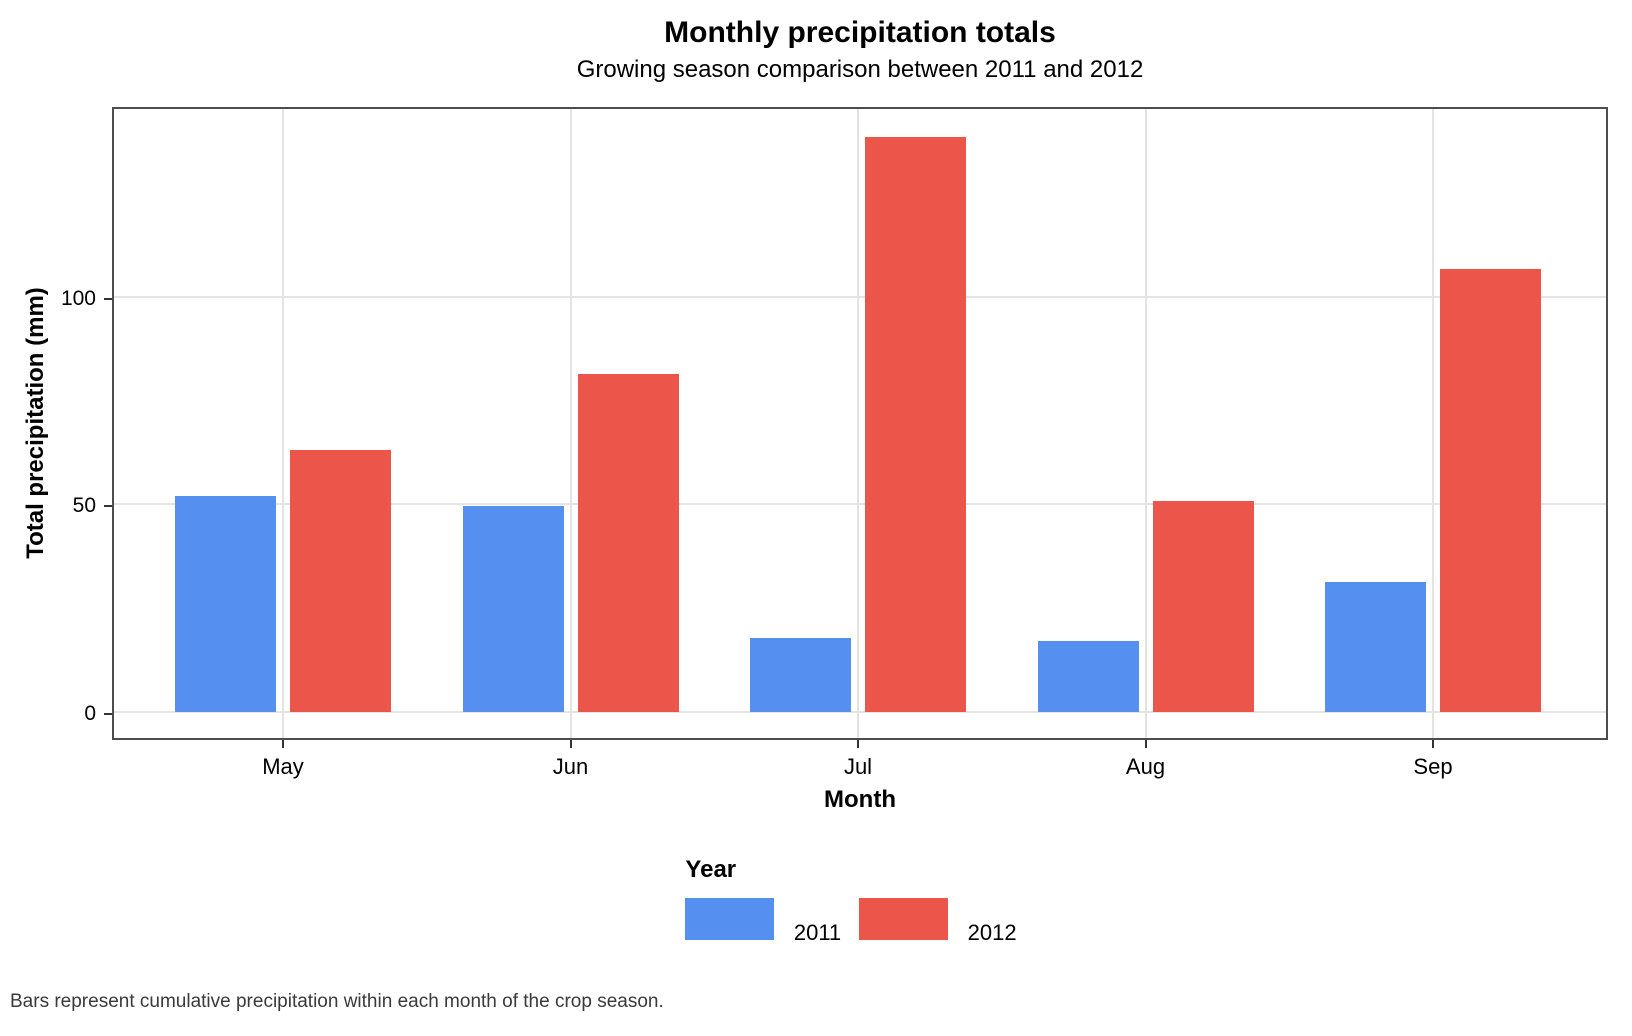 This screenshot has height=1036, width=1632. I want to click on gridline-vertical-May, so click(283, 423).